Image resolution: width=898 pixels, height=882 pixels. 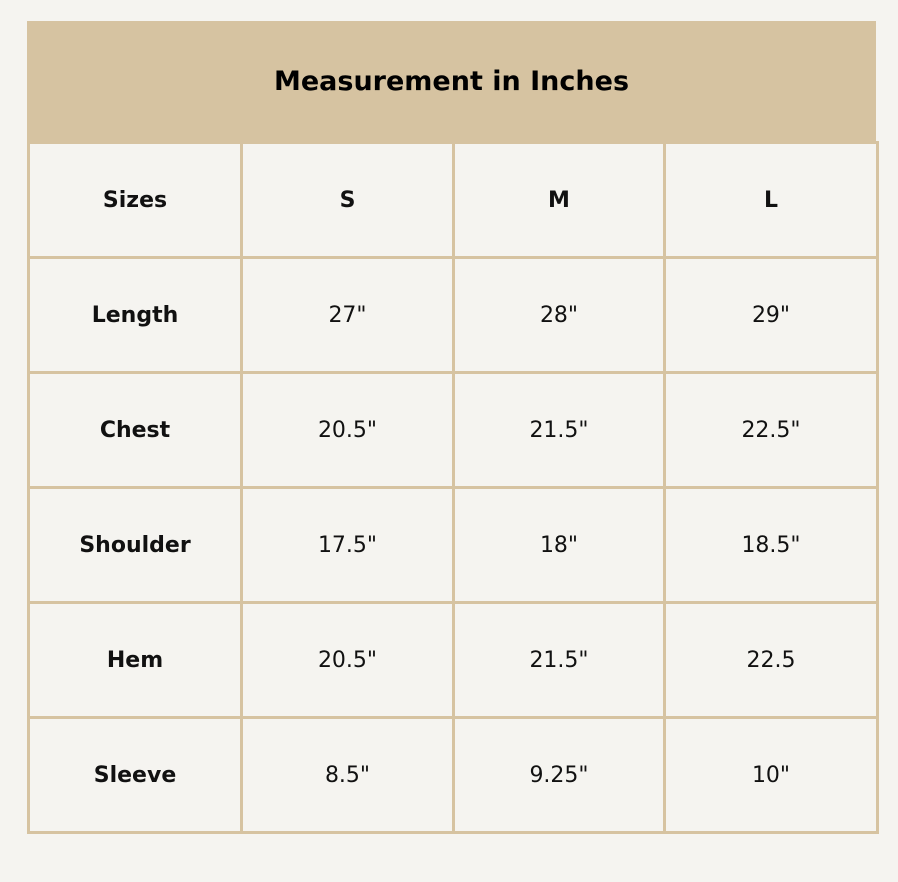 I want to click on table-cell: S, so click(x=347, y=200).